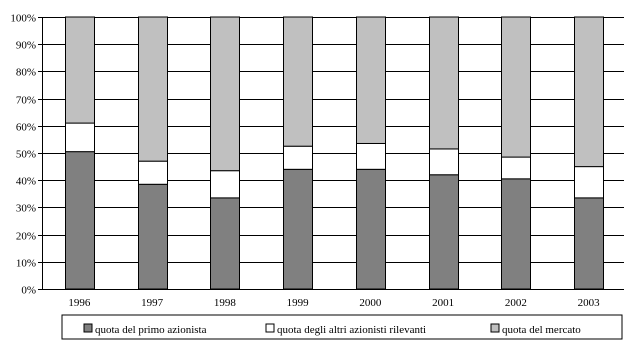 This screenshot has width=624, height=340. I want to click on y-tick-labels: 0% 10% 20% 30% 40% 50% 60% 70% 80% 90% 100%, so click(26, 155).